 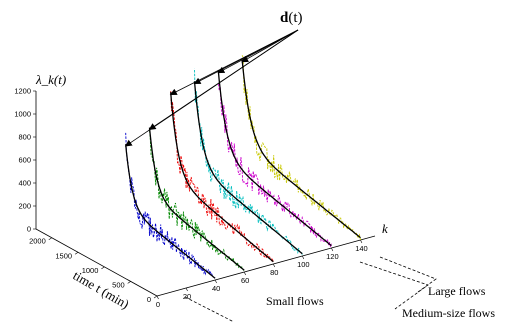 I want to click on y-tick-label: 1000, so click(x=22, y=114).